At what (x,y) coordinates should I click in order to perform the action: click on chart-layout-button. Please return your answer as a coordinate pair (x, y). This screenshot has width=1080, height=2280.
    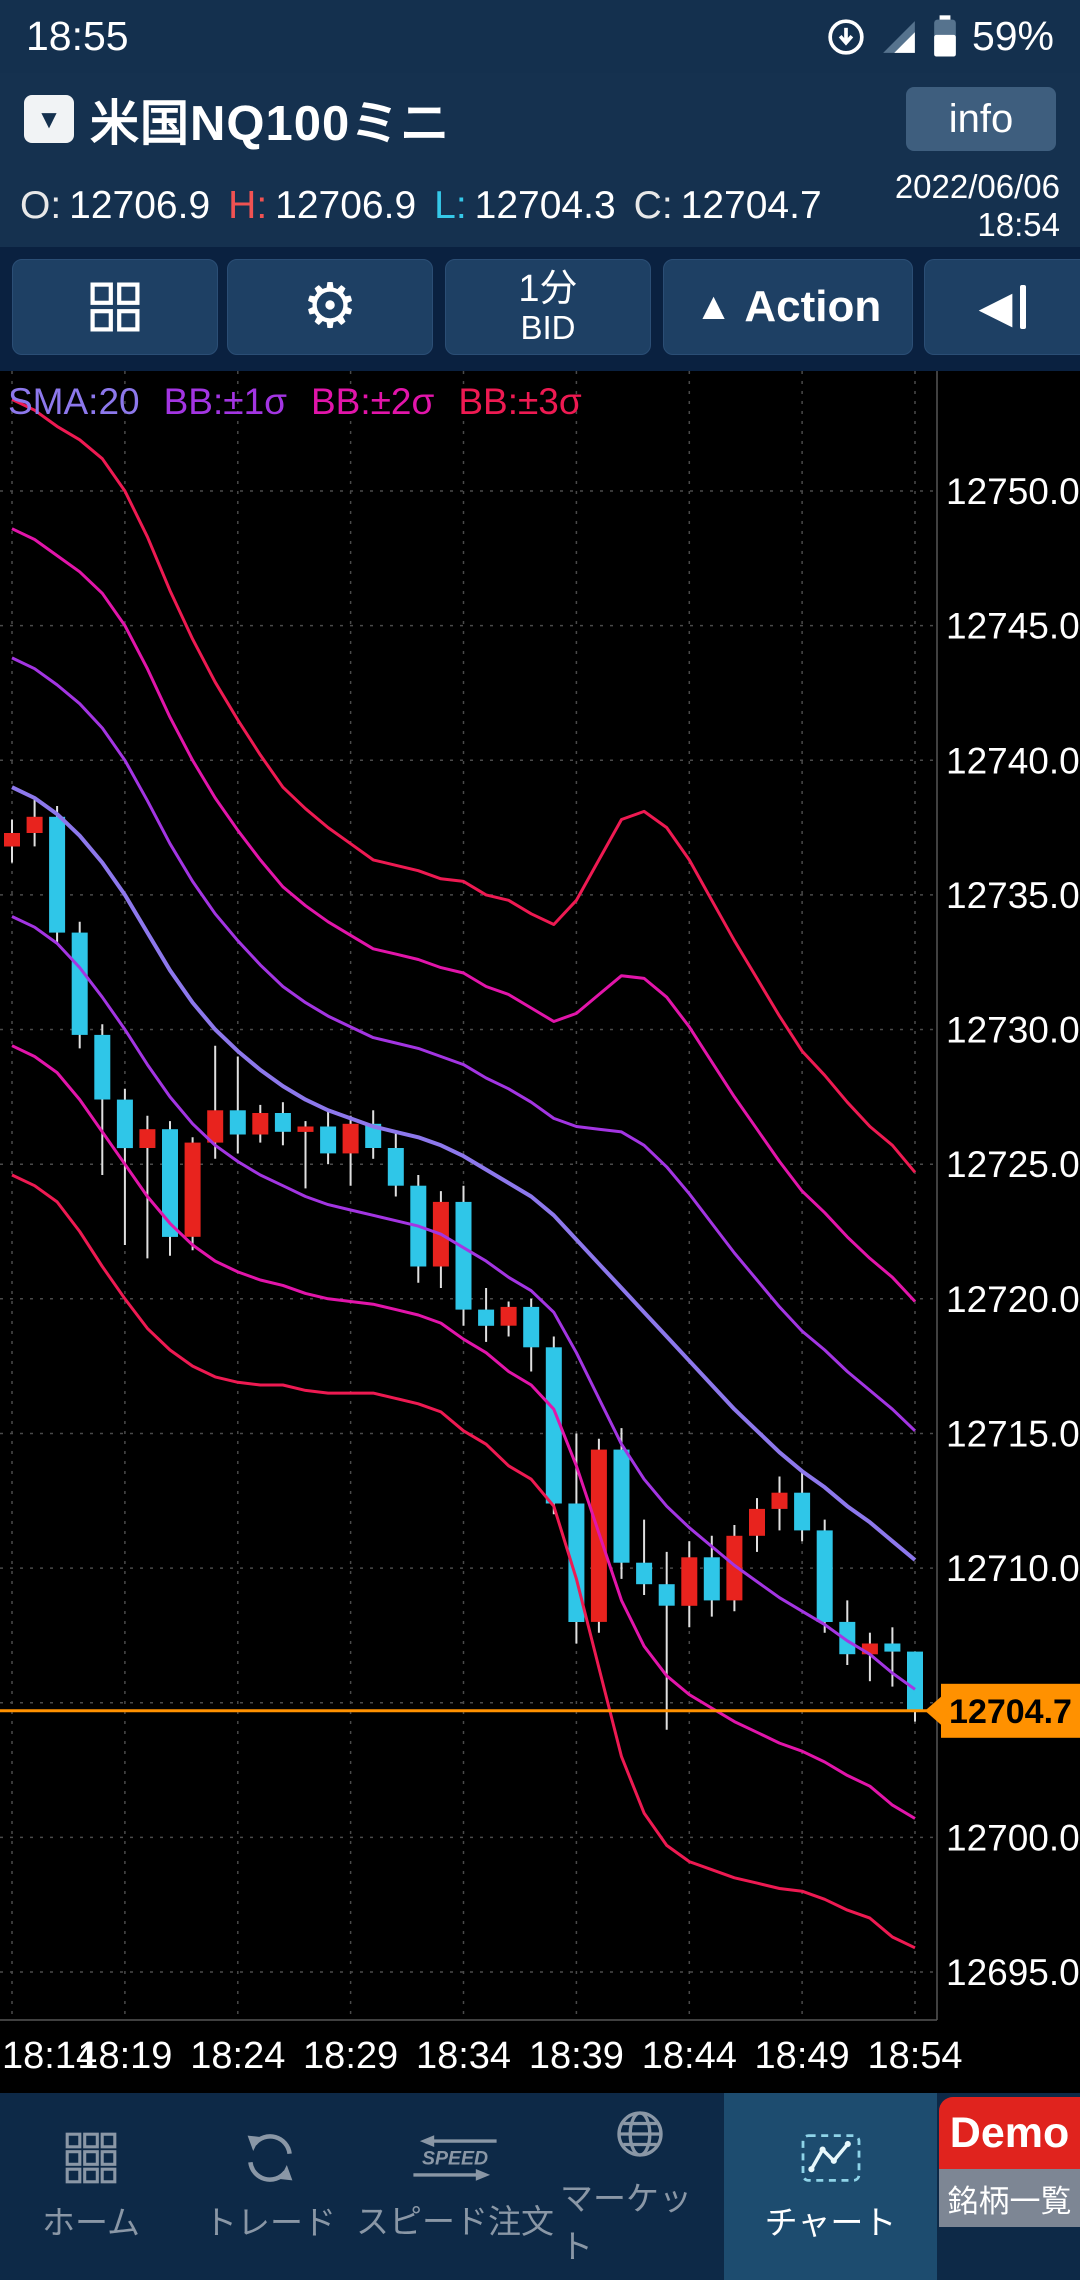
    Looking at the image, I should click on (115, 307).